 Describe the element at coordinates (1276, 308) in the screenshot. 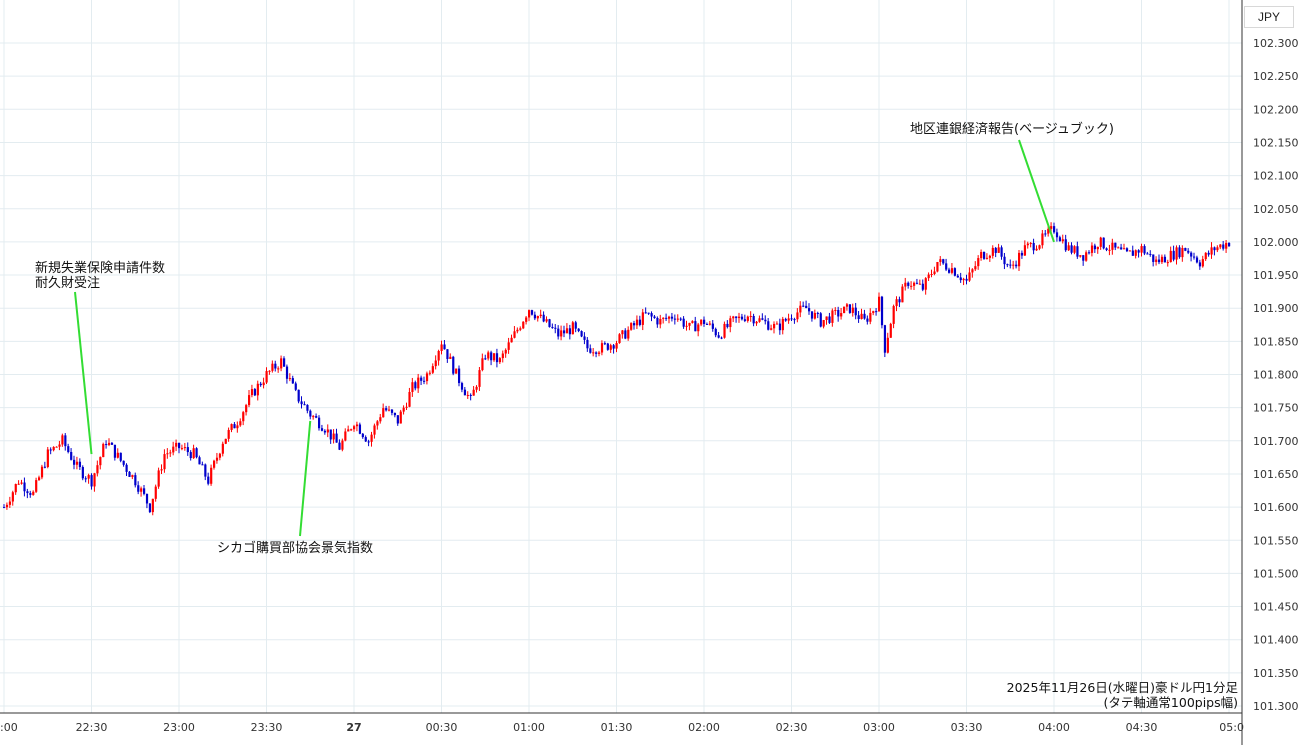

I see `y-tick-label: 101.900` at that location.